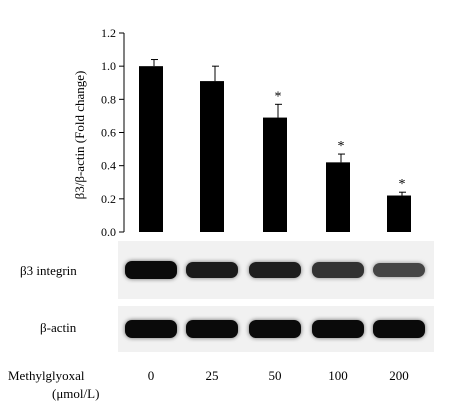 This screenshot has height=405, width=460. I want to click on blot-panel-beta-actin, so click(276, 329).